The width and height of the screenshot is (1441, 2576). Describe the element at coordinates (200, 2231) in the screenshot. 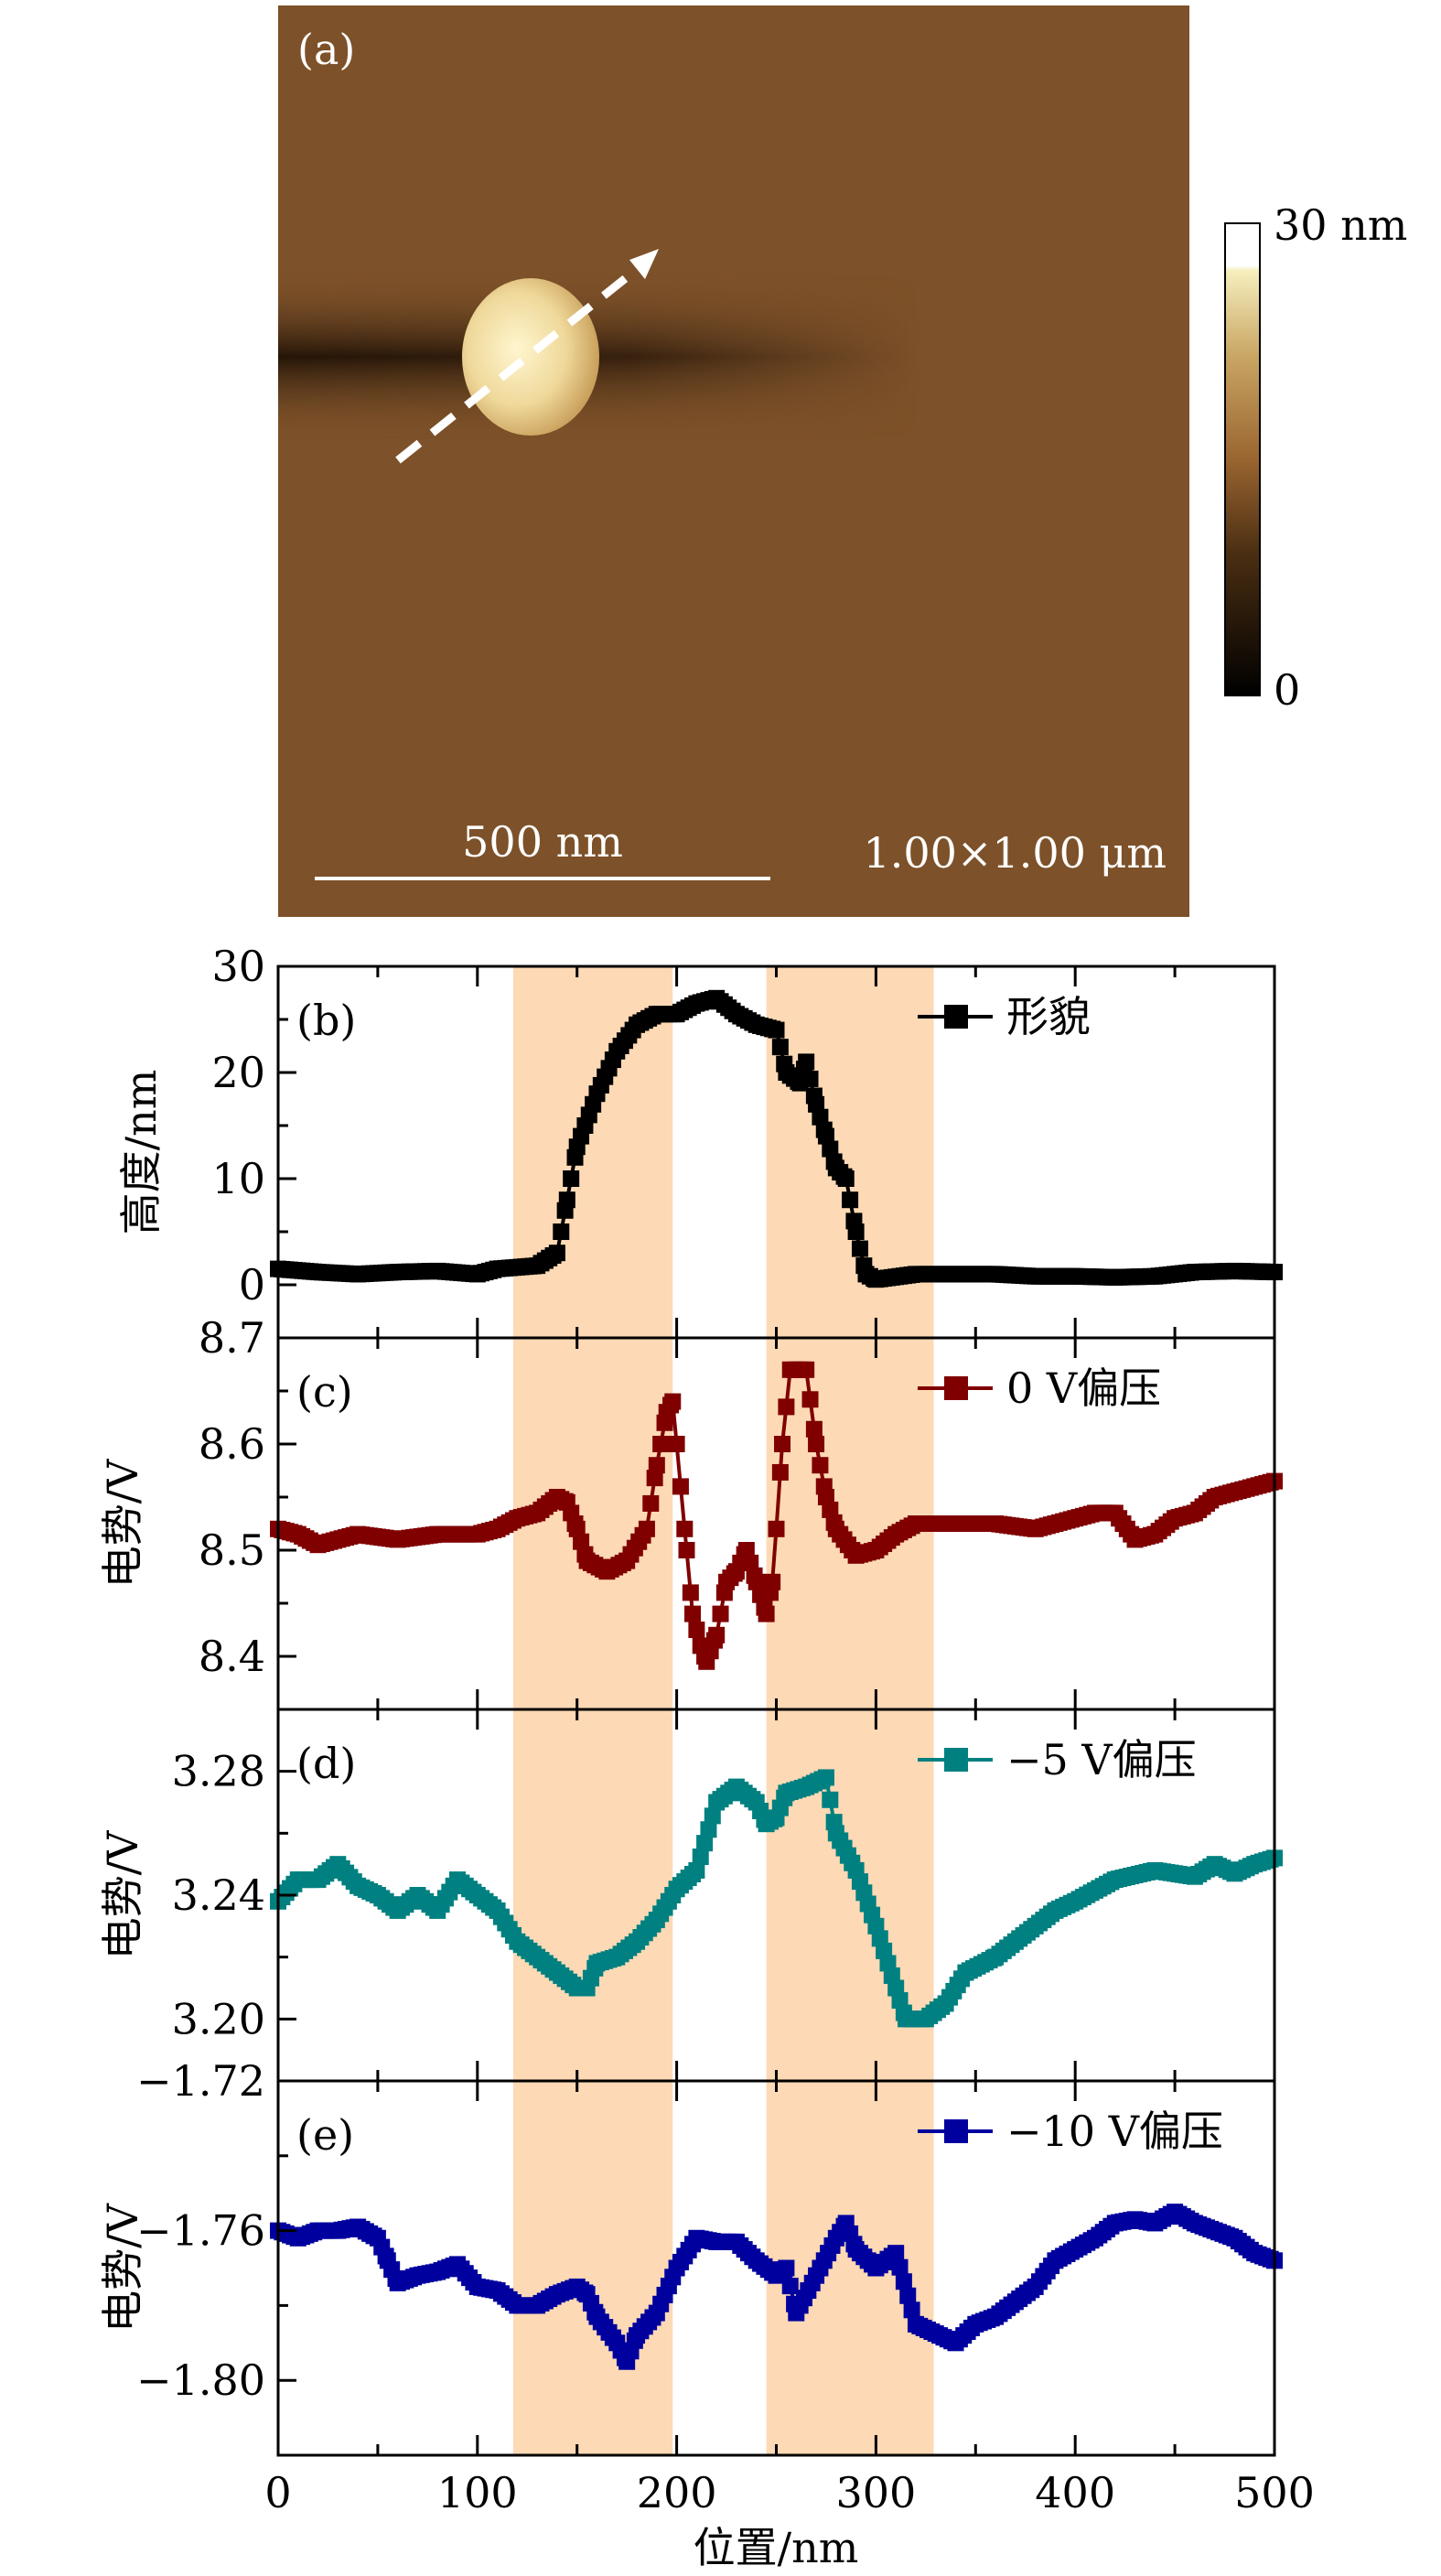

I see `y-tick-label: −1.76` at that location.